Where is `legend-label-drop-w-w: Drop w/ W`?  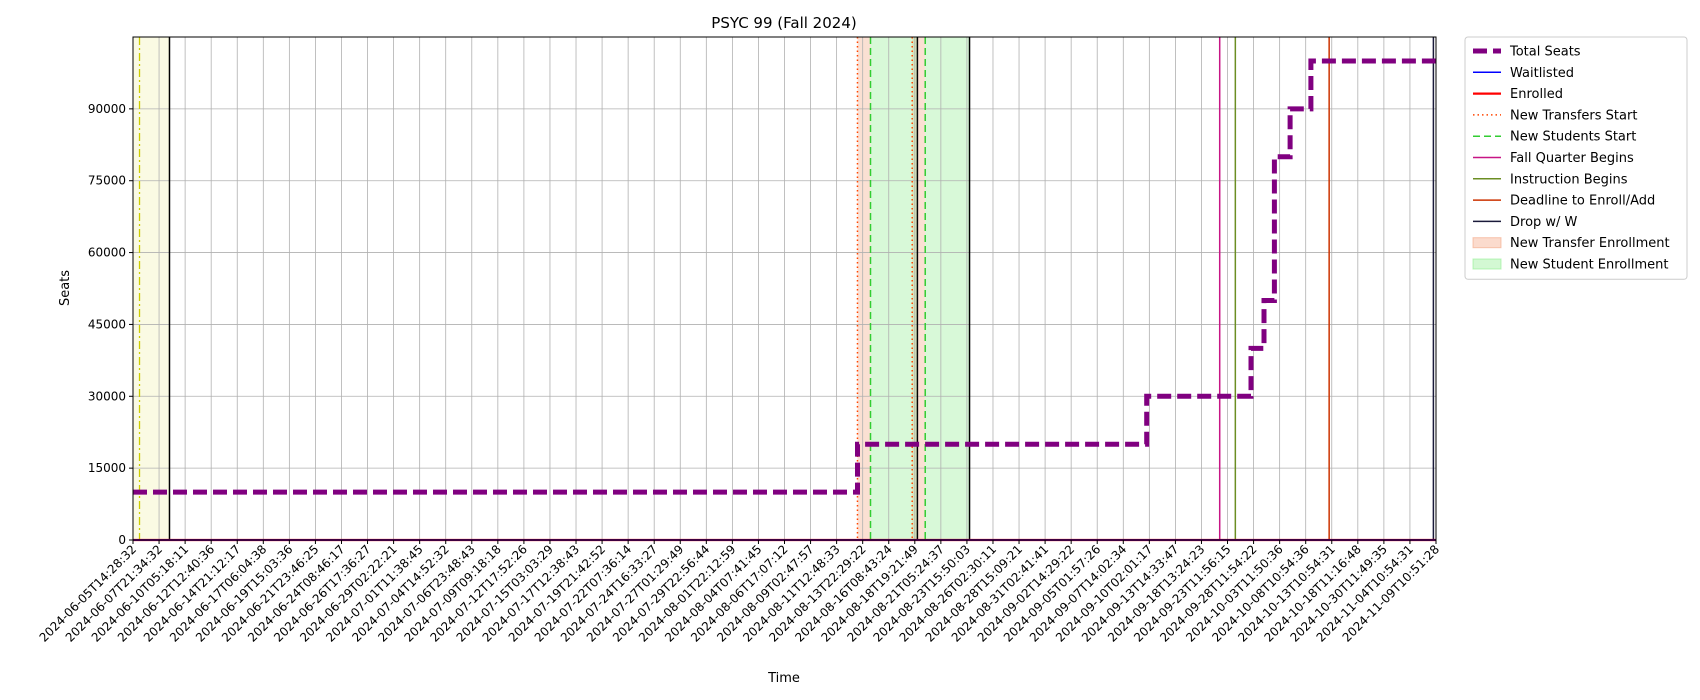
legend-label-drop-w-w: Drop w/ W is located at coordinates (1544, 222).